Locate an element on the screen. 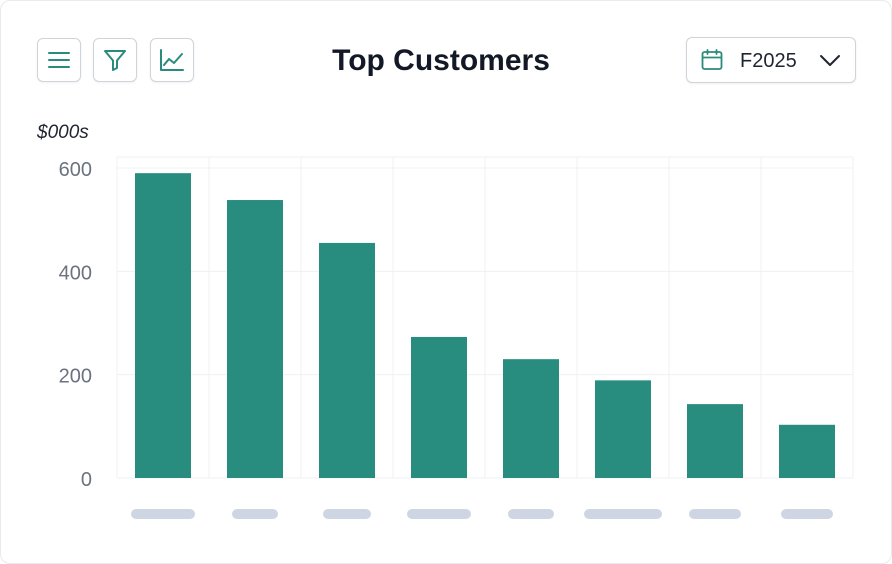  menu-icon is located at coordinates (59, 60).